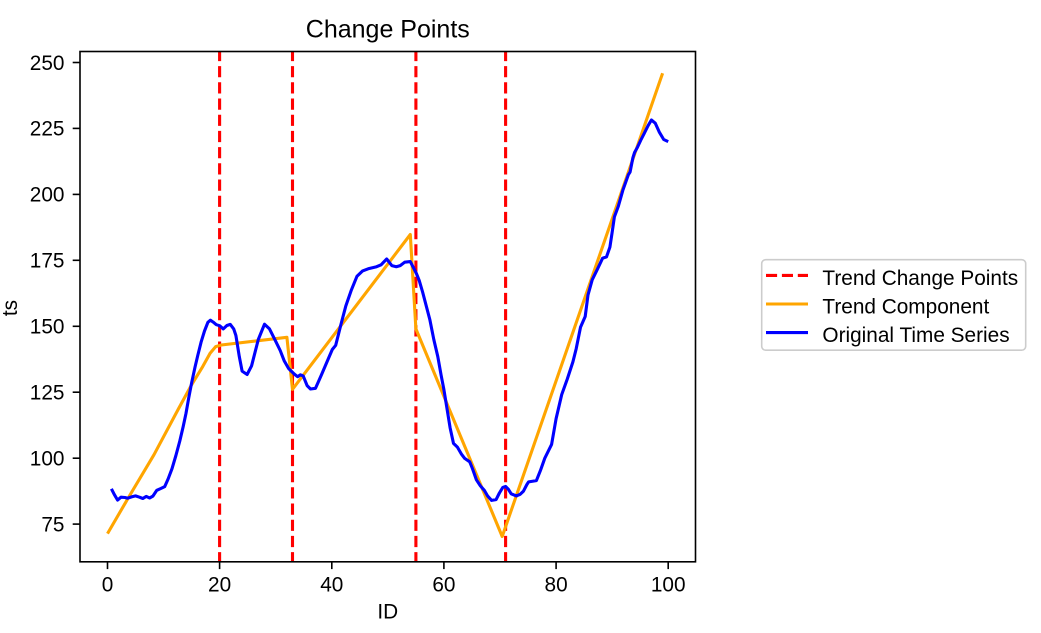 Image resolution: width=1041 pixels, height=633 pixels. I want to click on svg-text: Trend Change Points, so click(920, 278).